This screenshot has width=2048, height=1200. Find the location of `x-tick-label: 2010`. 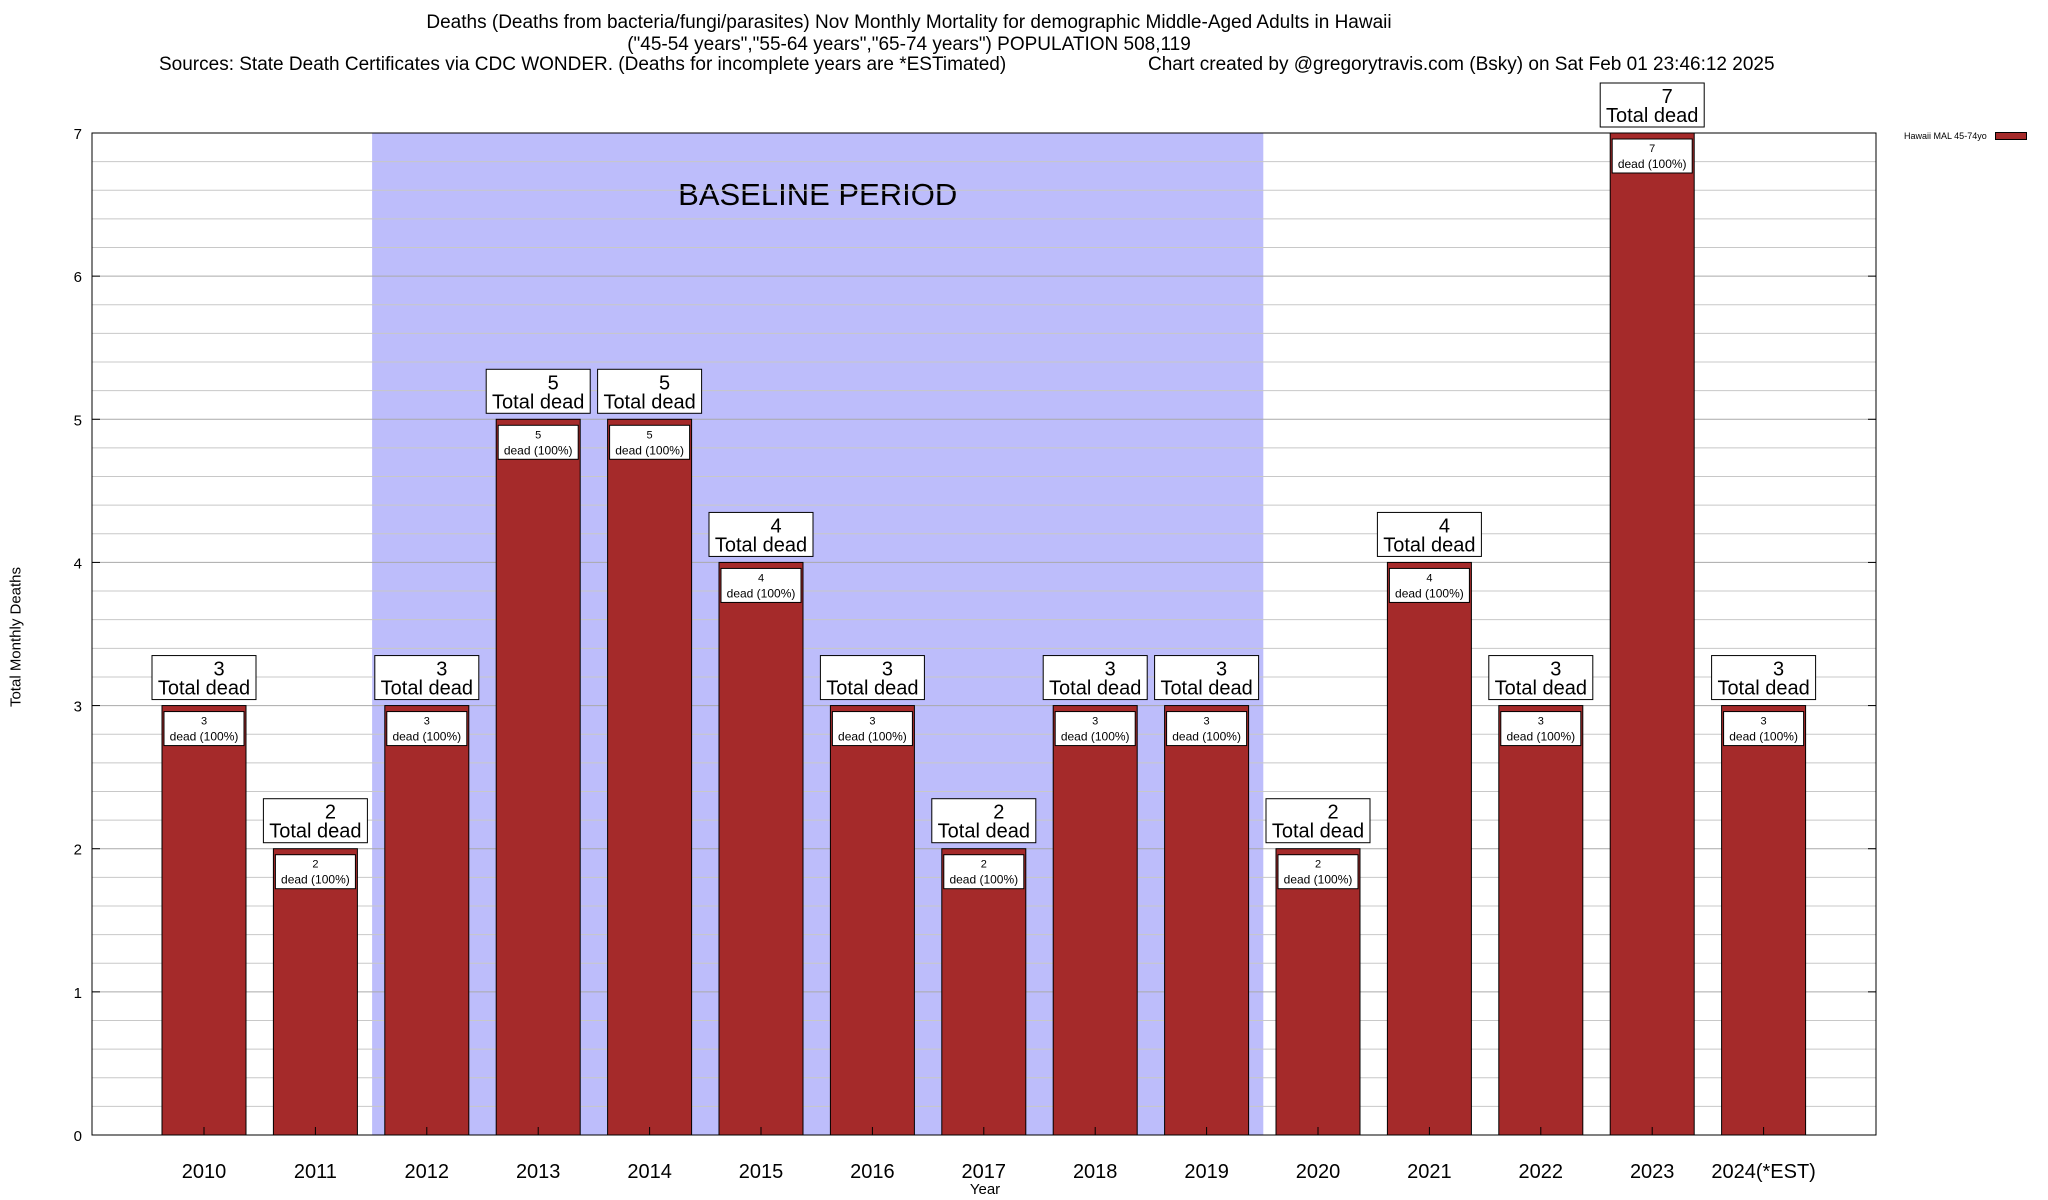

x-tick-label: 2010 is located at coordinates (204, 1172).